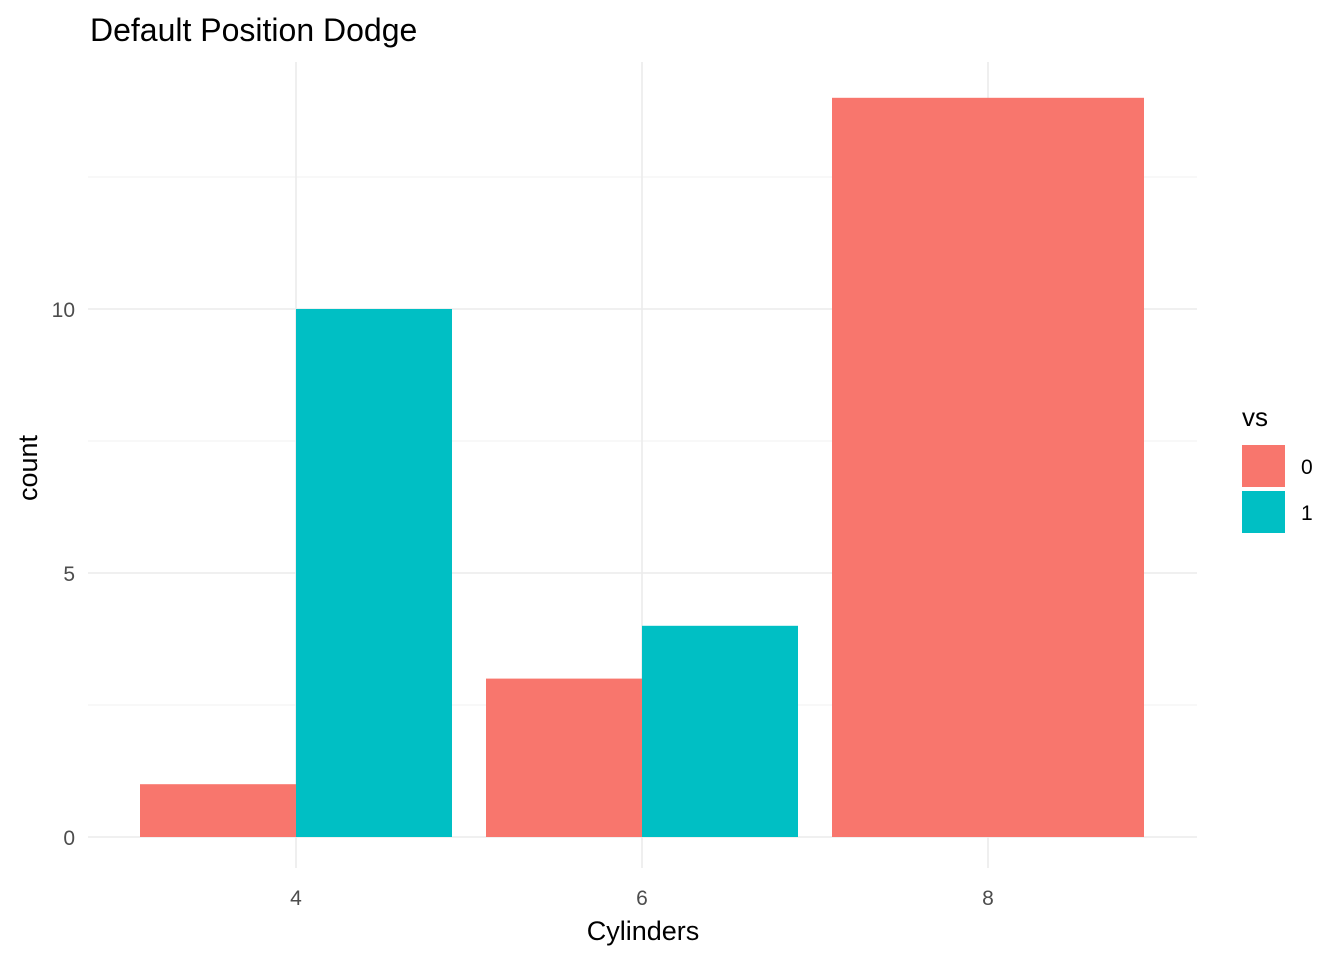  I want to click on legend-label-1: 1, so click(1307, 513).